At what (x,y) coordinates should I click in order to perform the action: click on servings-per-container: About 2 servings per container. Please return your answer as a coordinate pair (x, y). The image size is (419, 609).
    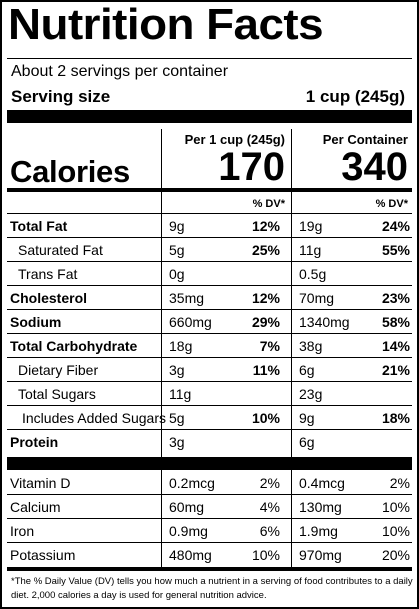
    Looking at the image, I should click on (120, 71).